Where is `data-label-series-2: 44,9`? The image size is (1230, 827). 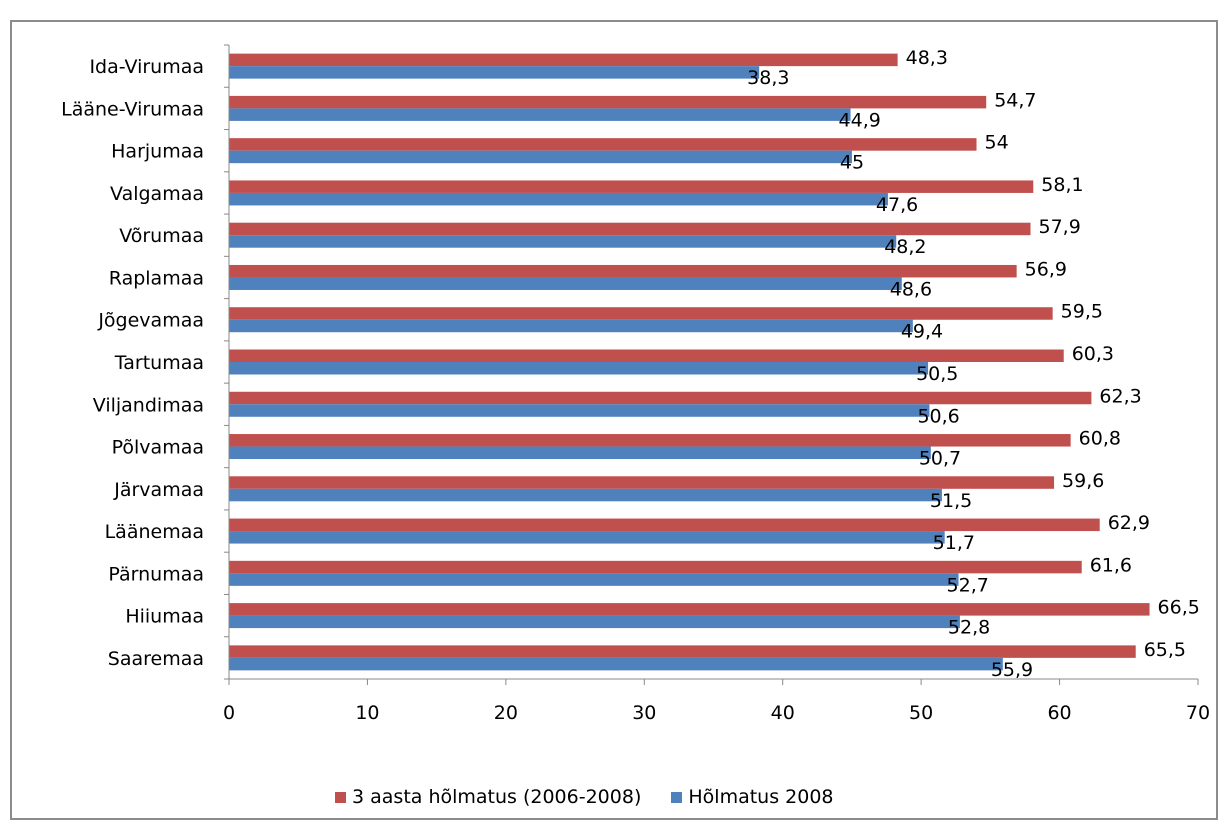
data-label-series-2: 44,9 is located at coordinates (860, 120).